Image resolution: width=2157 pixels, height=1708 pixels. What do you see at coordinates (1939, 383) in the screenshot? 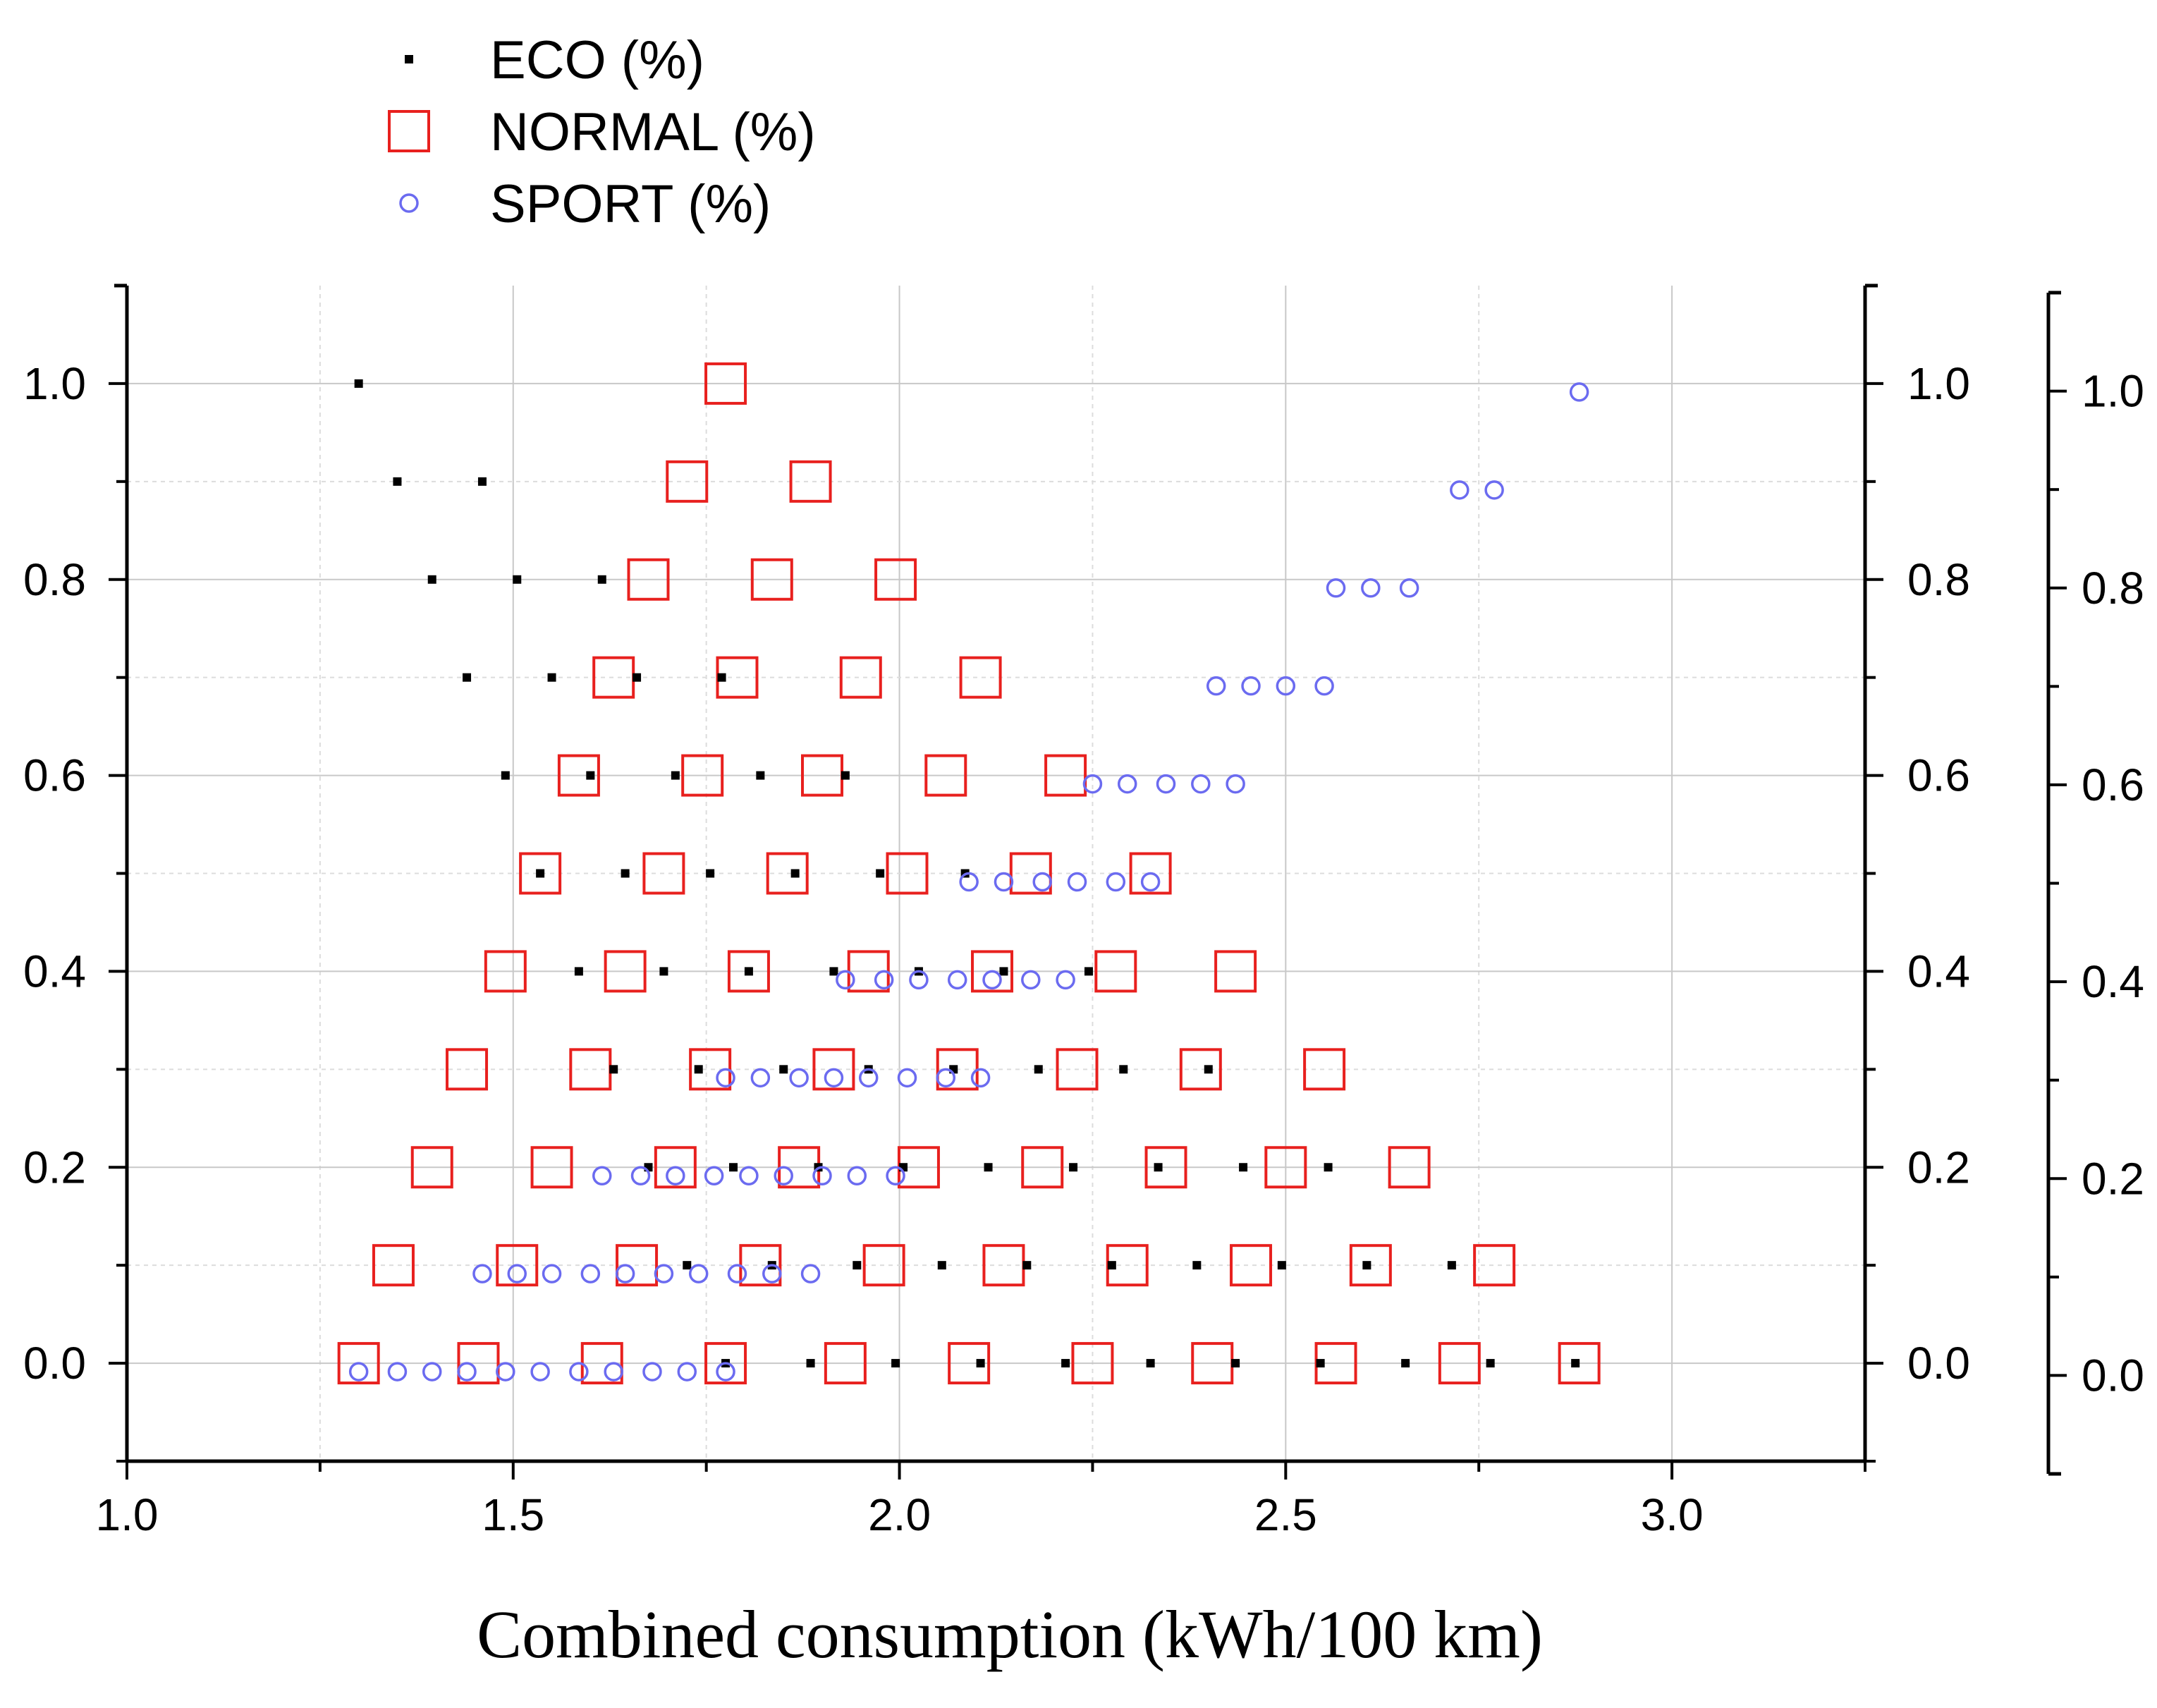
I see `y-tick-label-right: 1.0` at bounding box center [1939, 383].